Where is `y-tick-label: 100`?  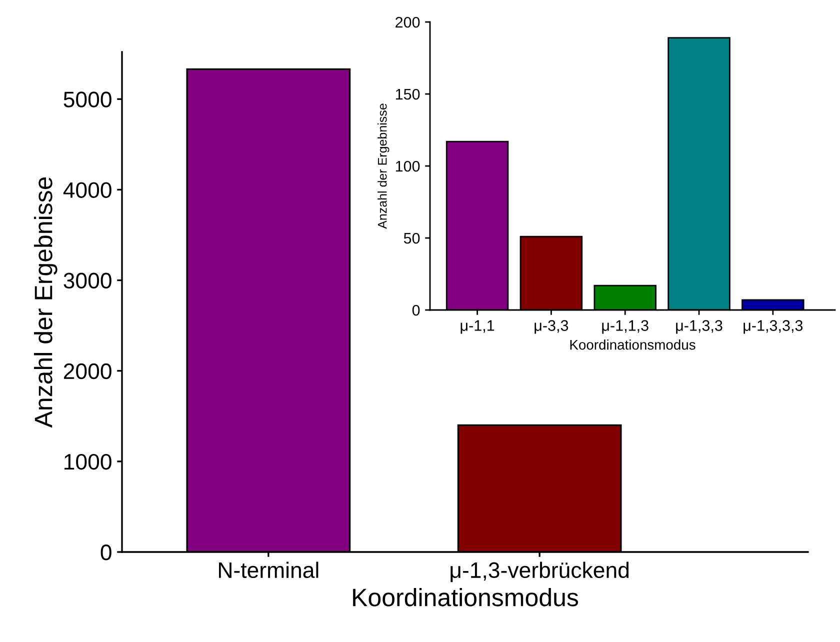
y-tick-label: 100 is located at coordinates (408, 166).